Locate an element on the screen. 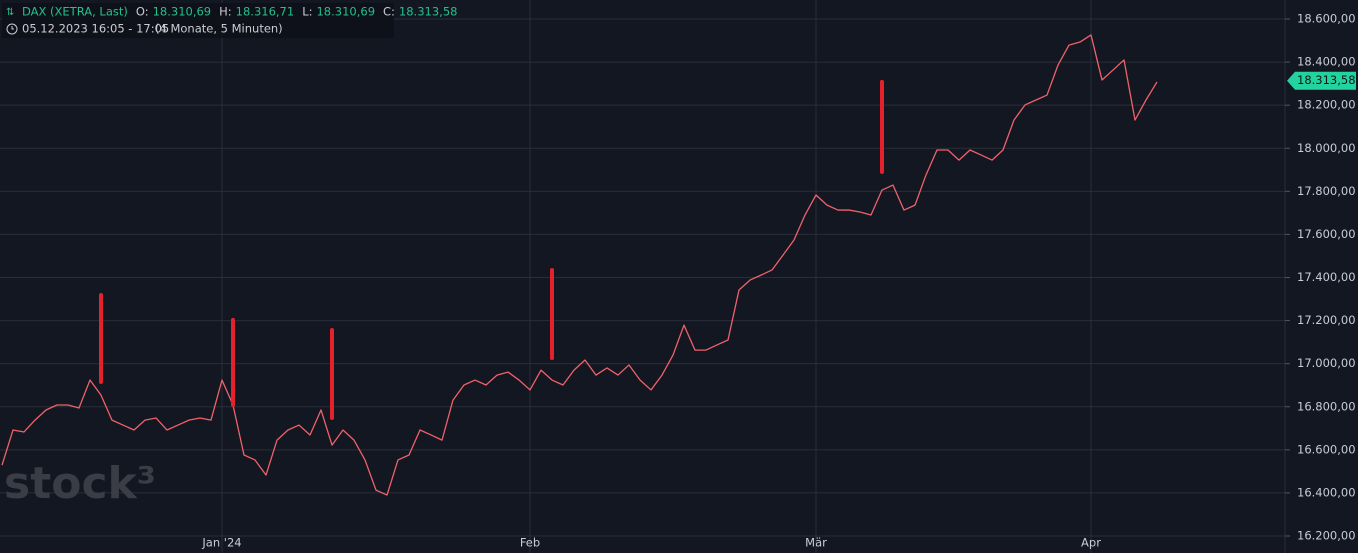 The width and height of the screenshot is (1358, 553). y-tick-label: 16.600,00 is located at coordinates (1326, 449).